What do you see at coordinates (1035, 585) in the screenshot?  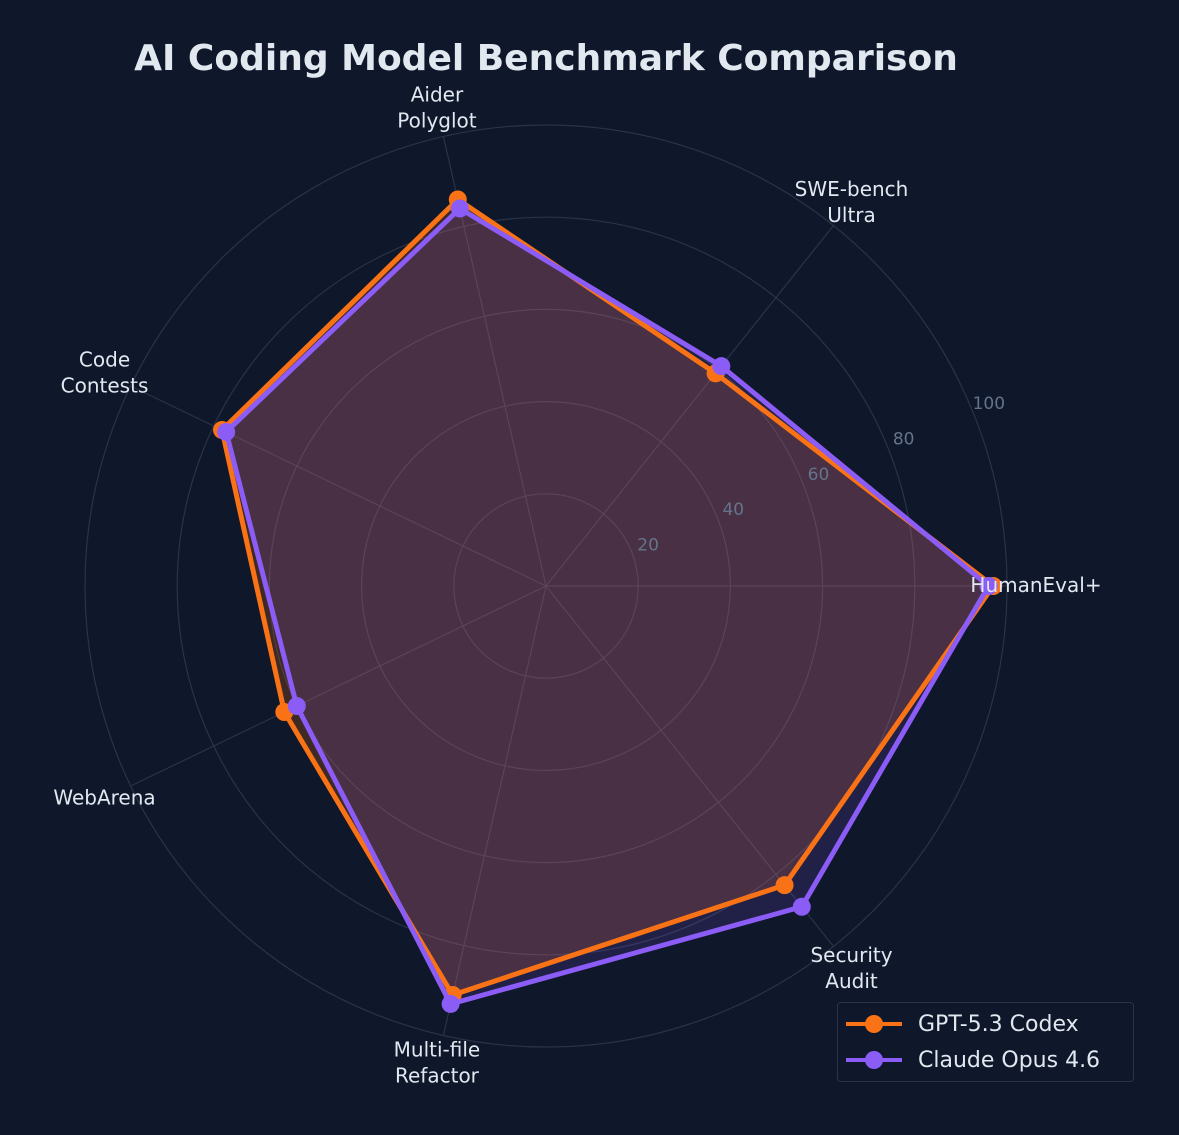 I see `category-label: HumanEval+` at bounding box center [1035, 585].